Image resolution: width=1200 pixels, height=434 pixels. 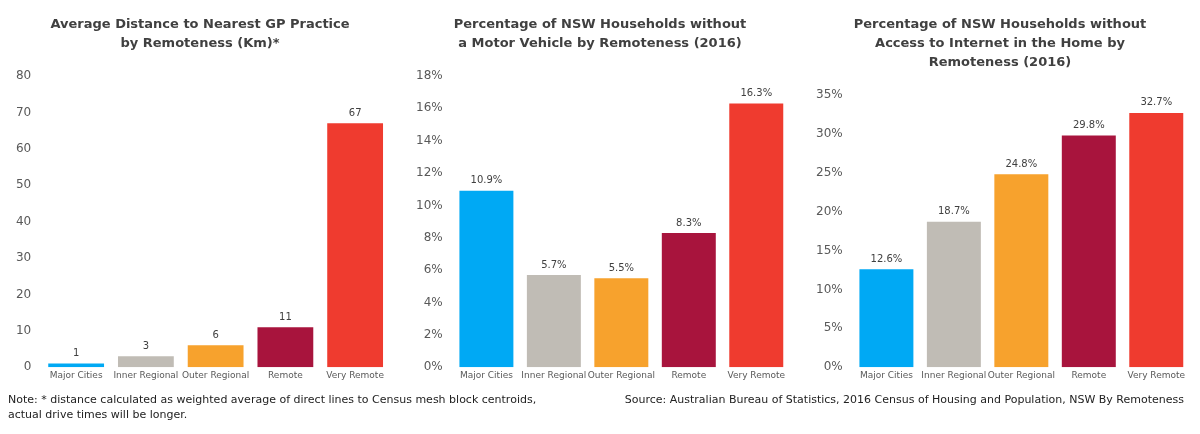 What do you see at coordinates (486, 180) in the screenshot?
I see `data-label: 10.9%` at bounding box center [486, 180].